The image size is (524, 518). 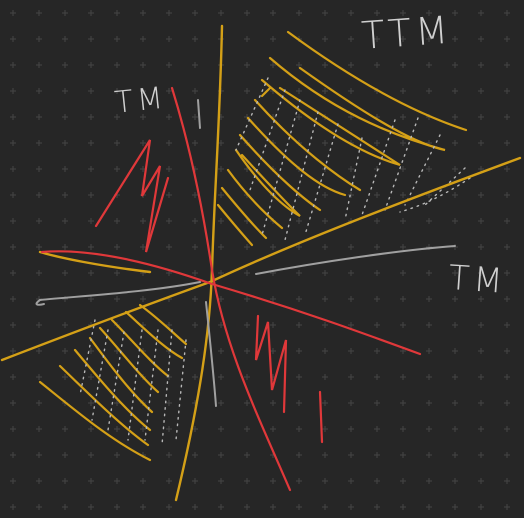 I want to click on tm-label-left: TM, so click(x=141, y=100).